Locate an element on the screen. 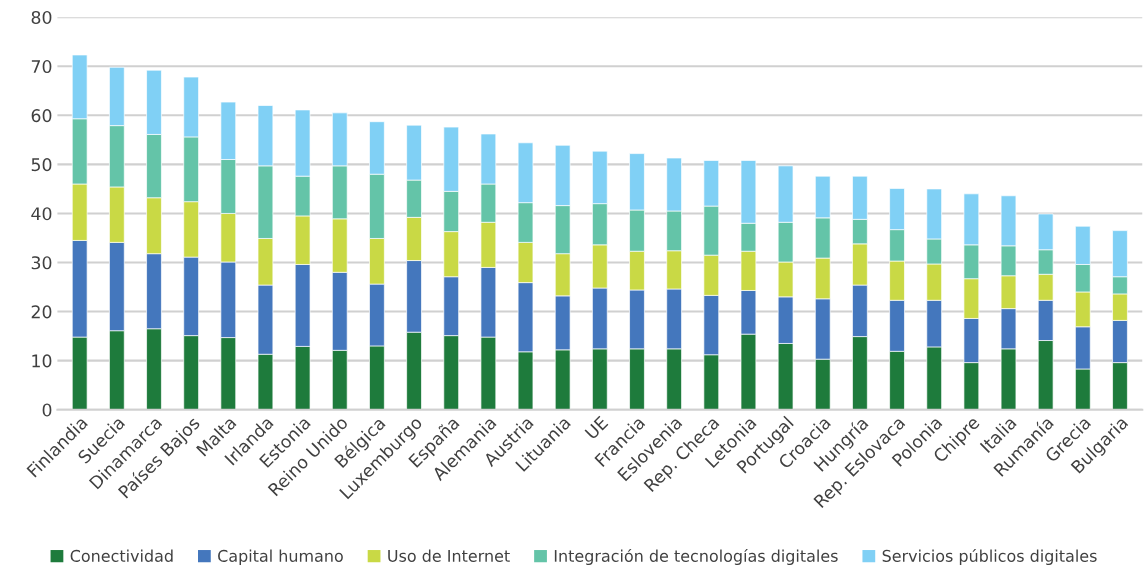  y-tick-label: 30 is located at coordinates (41, 263).